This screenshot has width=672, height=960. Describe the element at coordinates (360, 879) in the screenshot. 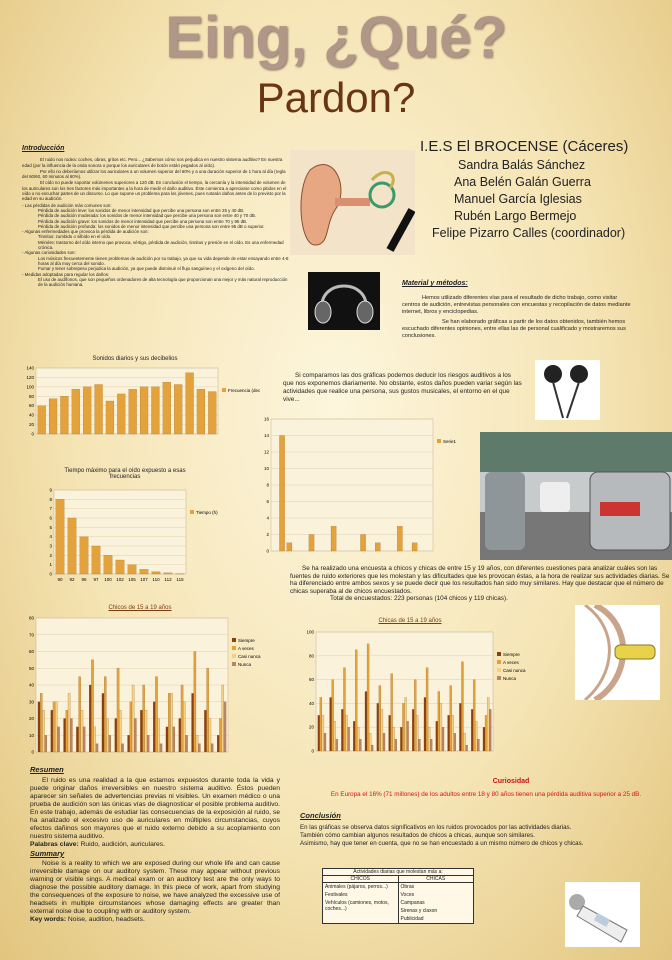

I see `column-header: CHICOS` at that location.